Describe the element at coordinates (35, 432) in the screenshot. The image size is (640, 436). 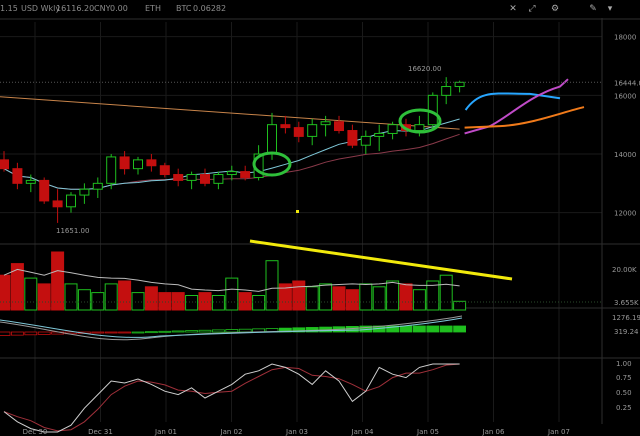
I see `x-tick-label: Dec 30` at that location.